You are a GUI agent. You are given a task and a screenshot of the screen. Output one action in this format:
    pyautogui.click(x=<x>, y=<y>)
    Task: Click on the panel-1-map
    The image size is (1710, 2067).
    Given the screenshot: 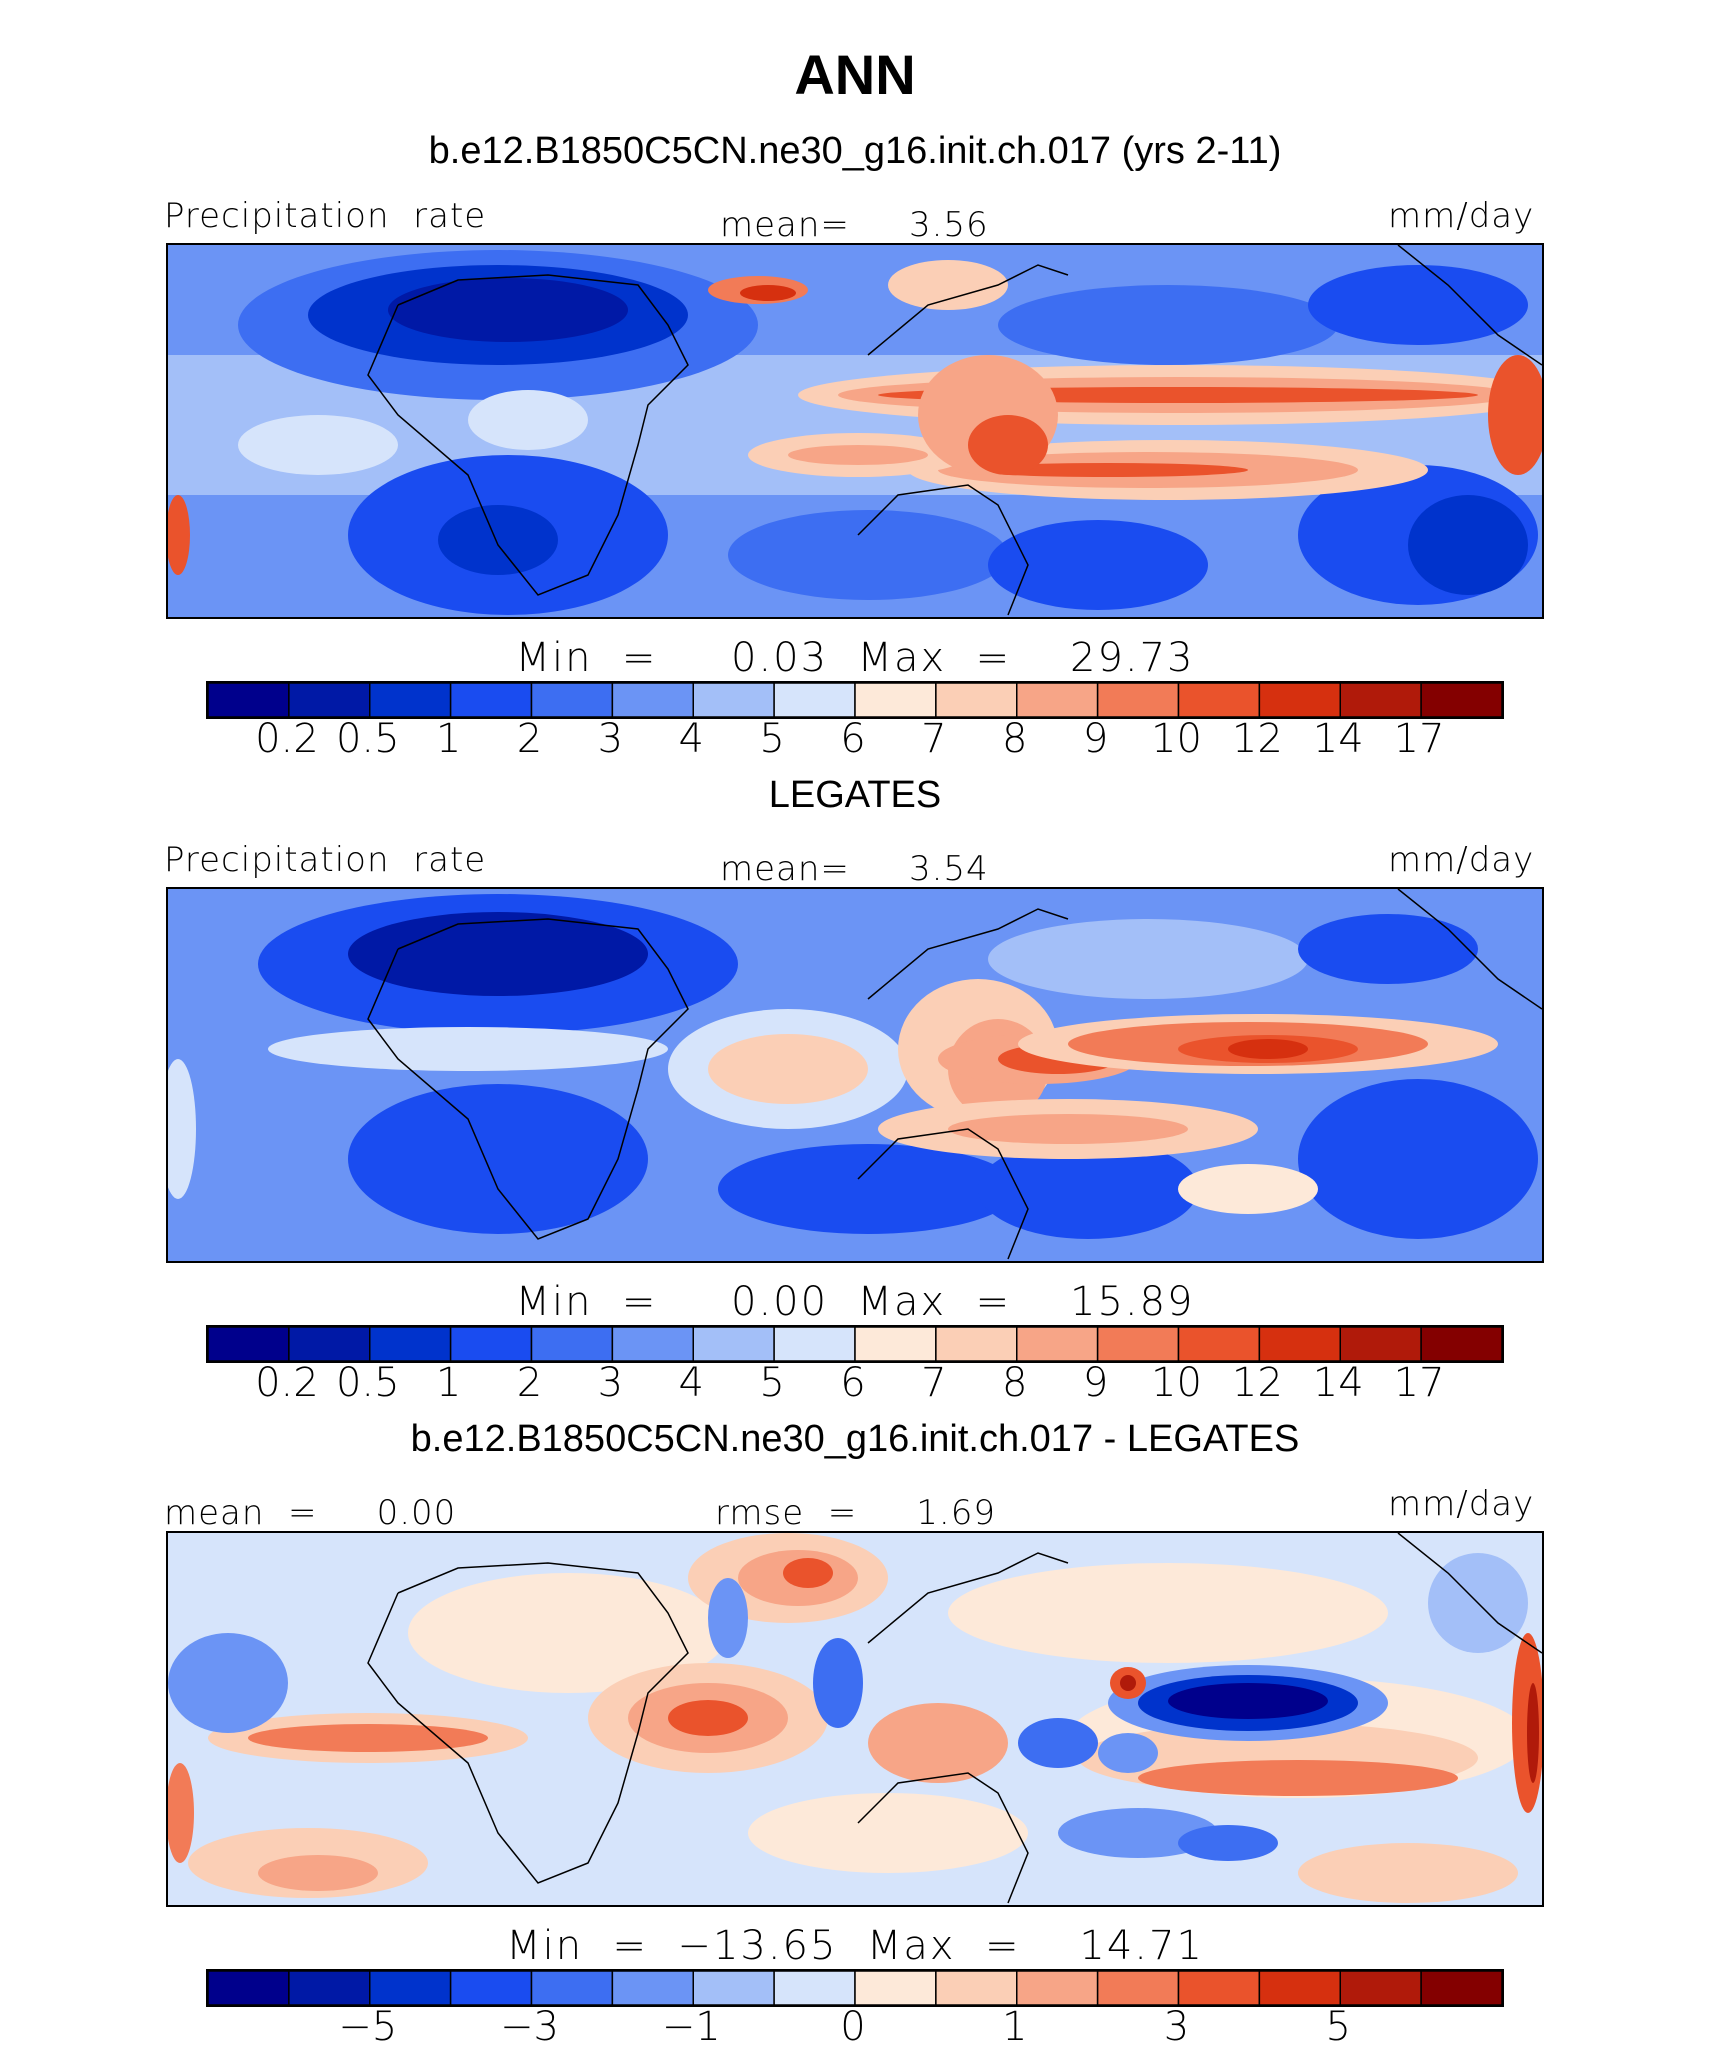 What is the action you would take?
    pyautogui.click(x=855, y=431)
    